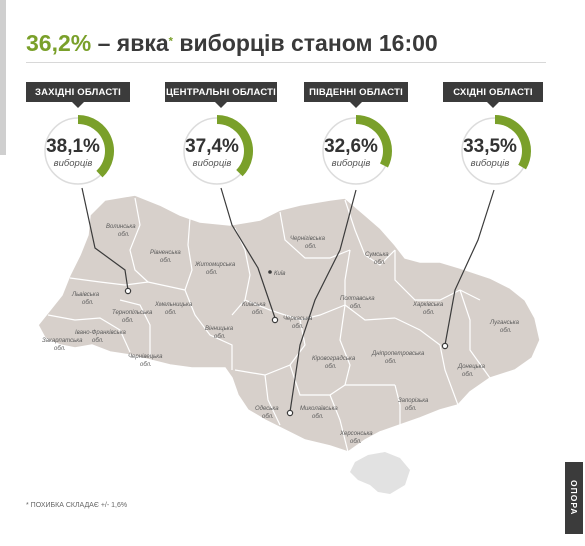 The image size is (585, 546). I want to click on header-divider, so click(286, 62).